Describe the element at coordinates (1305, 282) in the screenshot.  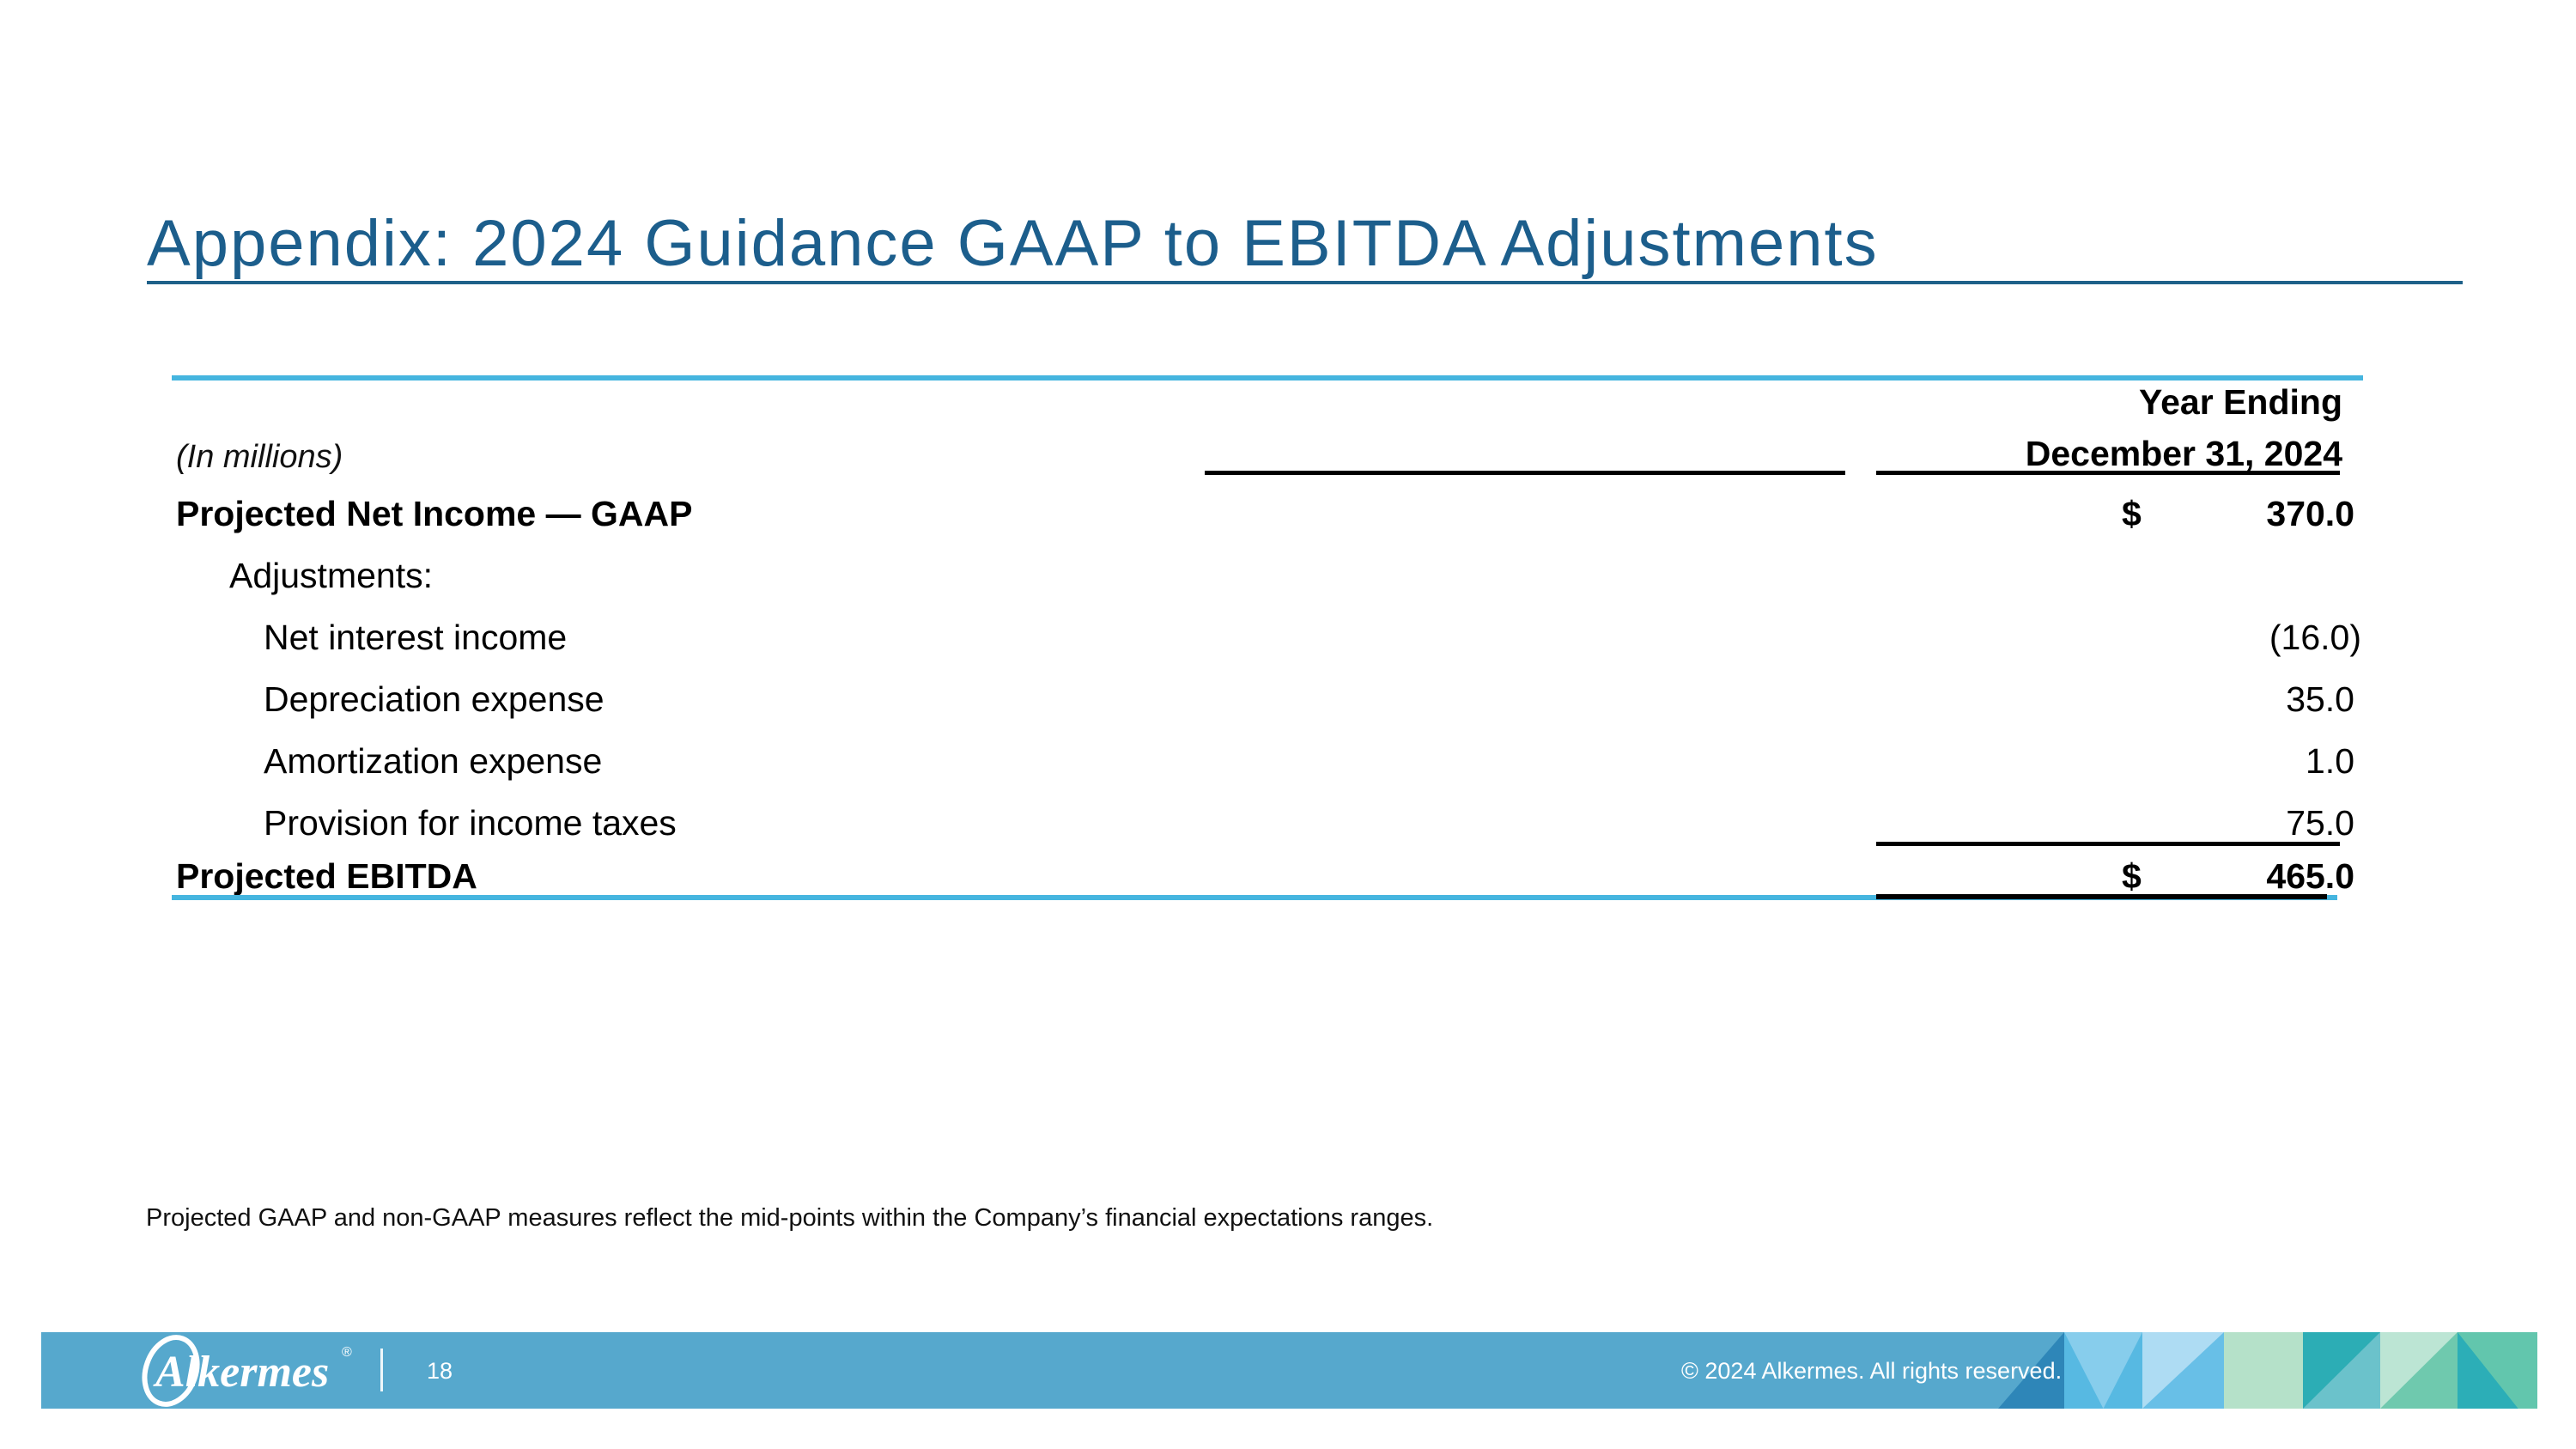
I see `title-underline` at that location.